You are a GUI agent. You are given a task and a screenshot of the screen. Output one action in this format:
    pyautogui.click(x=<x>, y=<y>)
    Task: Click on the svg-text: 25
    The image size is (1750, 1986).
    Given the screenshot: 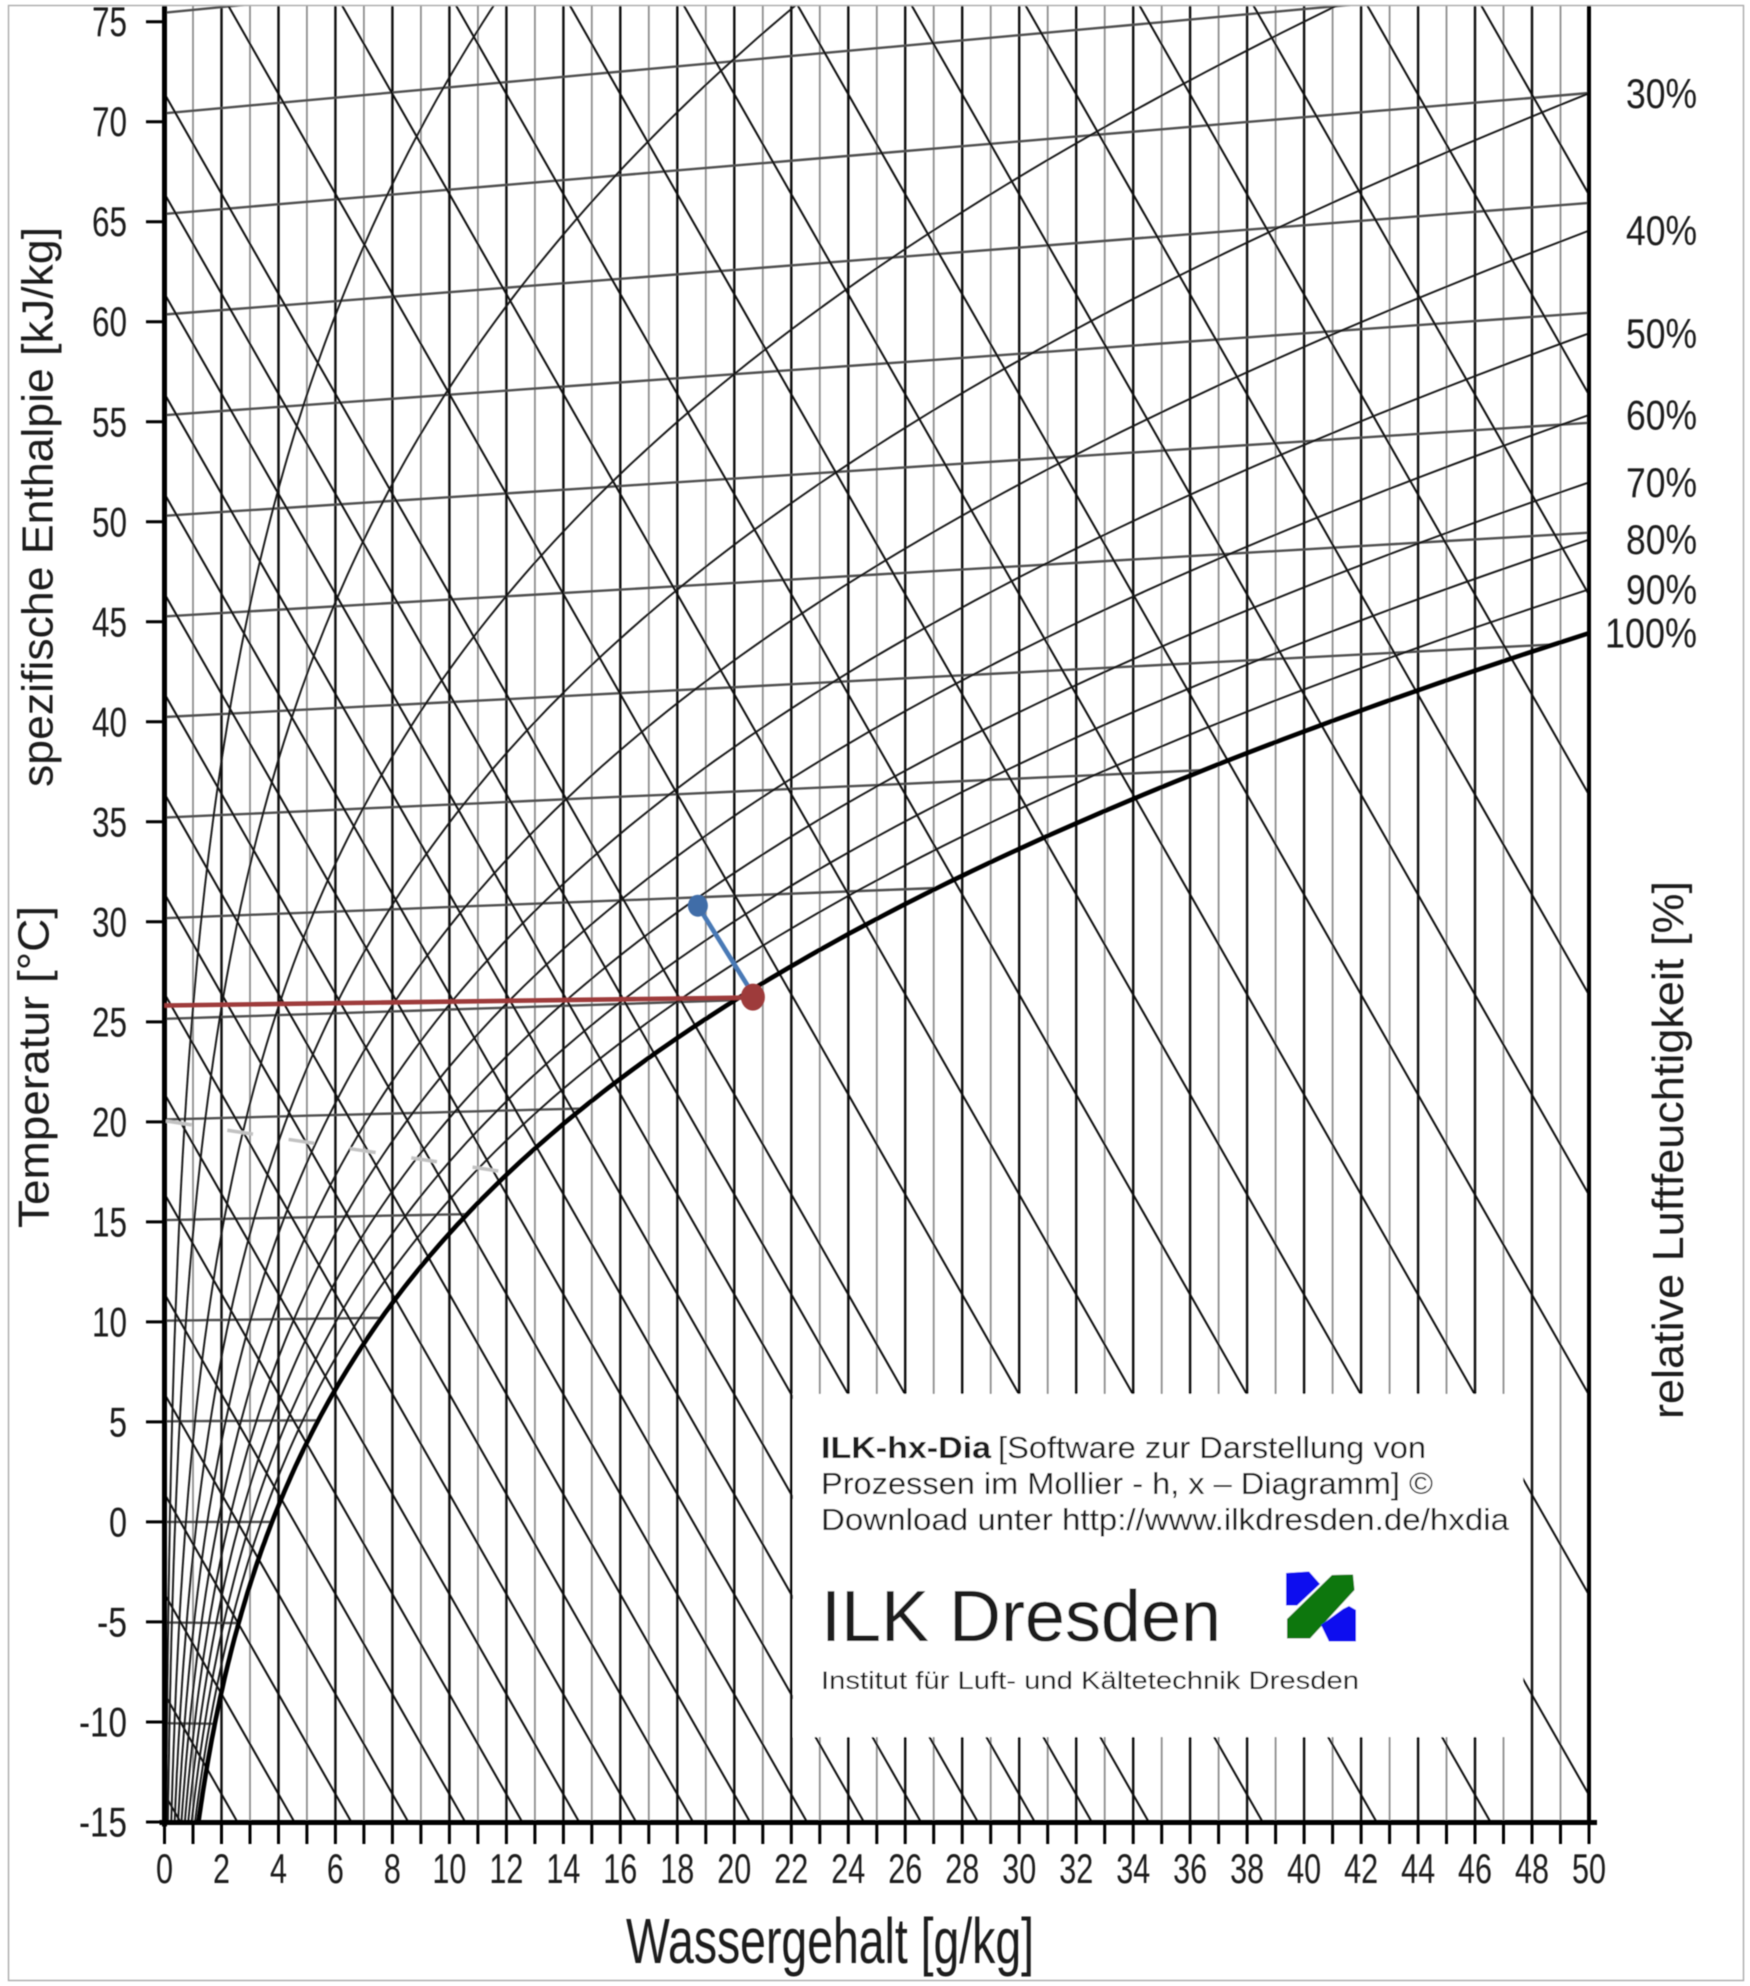 What is the action you would take?
    pyautogui.click(x=109, y=1021)
    